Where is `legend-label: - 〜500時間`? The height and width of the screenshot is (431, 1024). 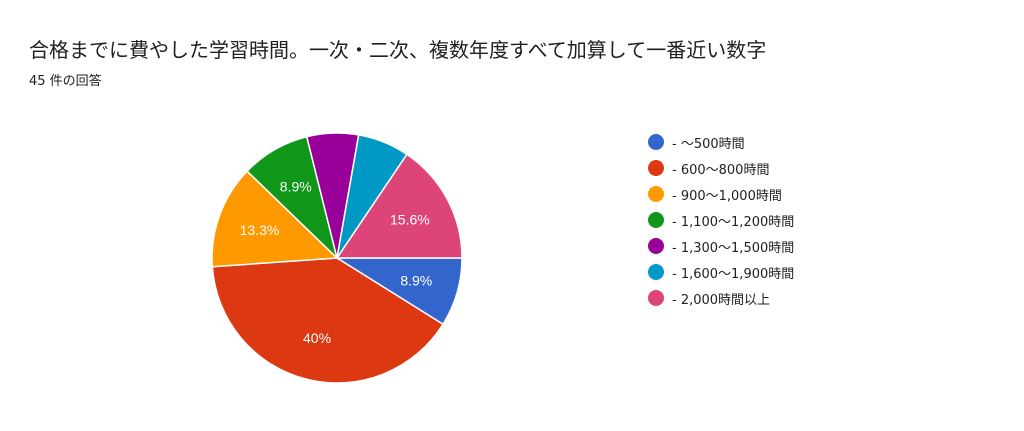 legend-label: - 〜500時間 is located at coordinates (708, 144).